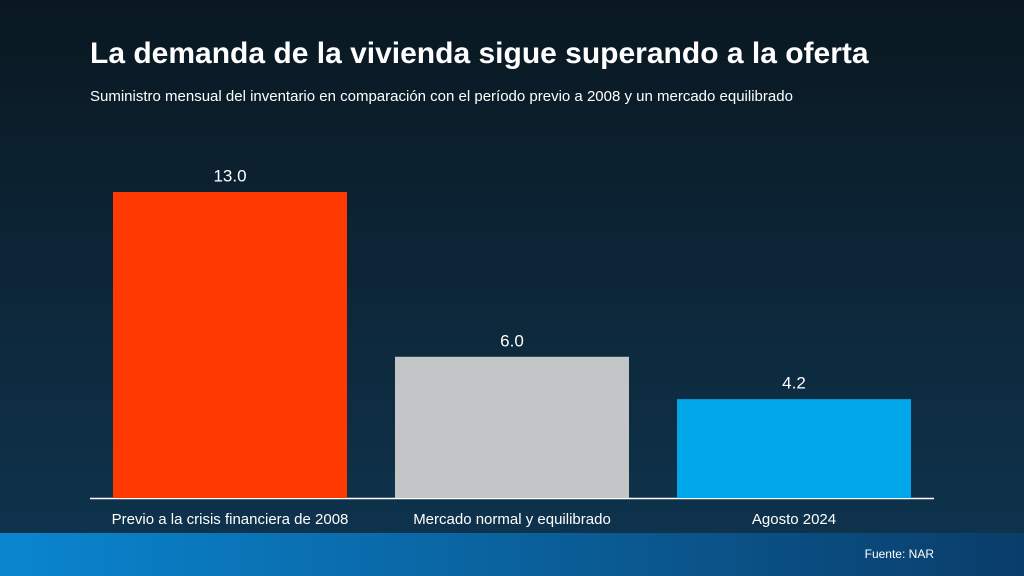  Describe the element at coordinates (794, 519) in the screenshot. I see `x-tick-label: Agosto 2024` at that location.